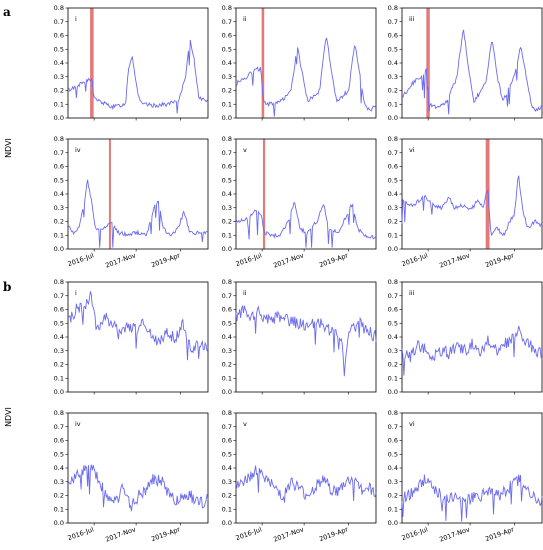 Image resolution: width=543 pixels, height=550 pixels. Describe the element at coordinates (8, 417) in the screenshot. I see `y-axis-label-b: NDVI` at that location.